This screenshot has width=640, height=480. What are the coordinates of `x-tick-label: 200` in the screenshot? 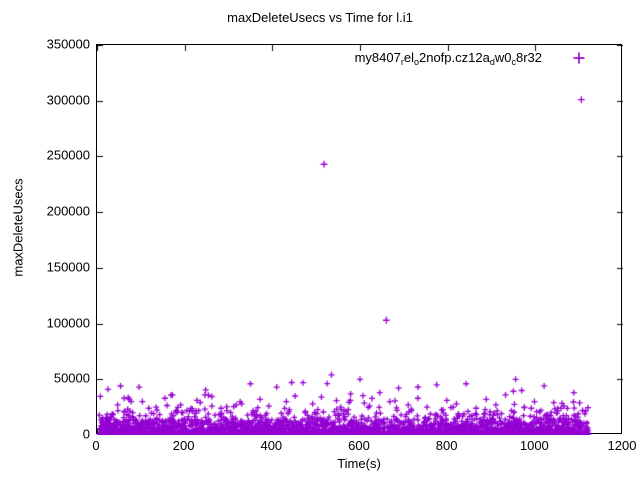 It's located at (183, 445).